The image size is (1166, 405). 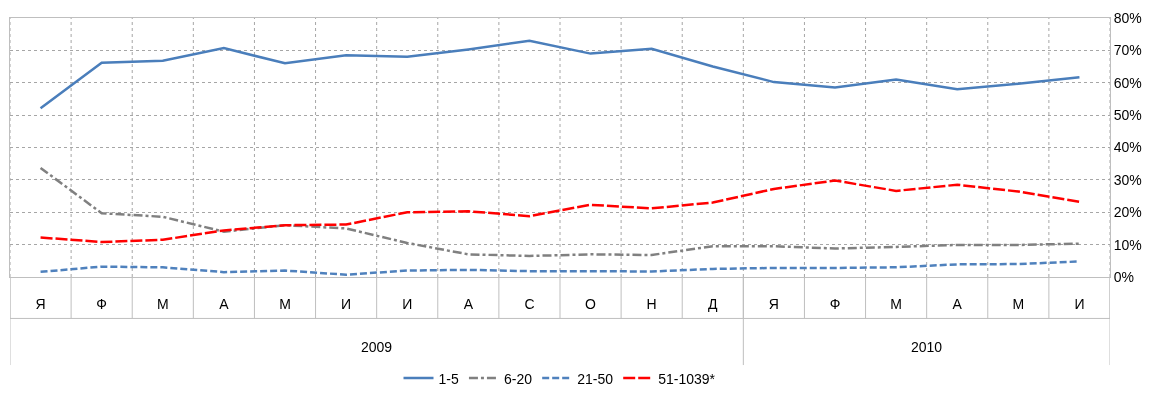 I want to click on y-tick-label: 40%, so click(x=1127, y=147).